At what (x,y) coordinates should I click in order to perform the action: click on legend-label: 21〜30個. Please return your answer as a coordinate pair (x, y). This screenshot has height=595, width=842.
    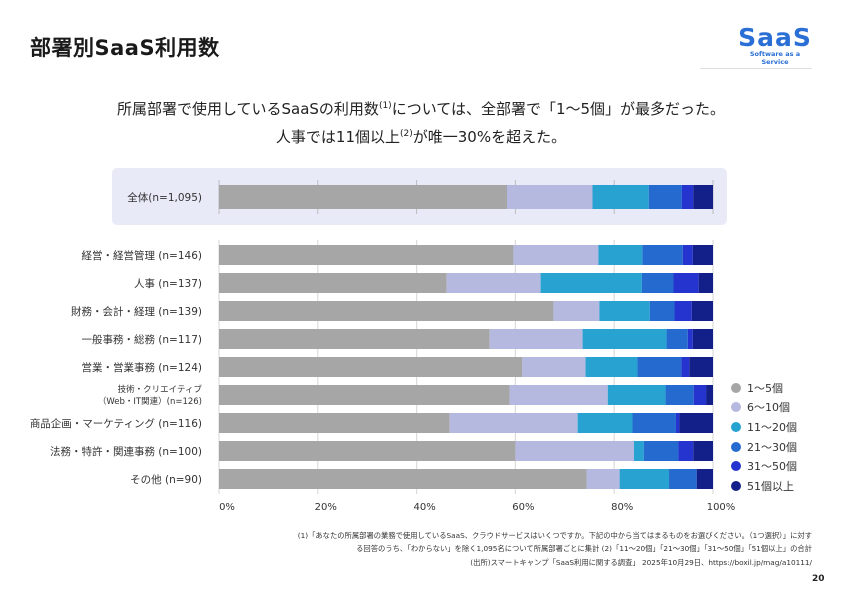
    Looking at the image, I should click on (772, 447).